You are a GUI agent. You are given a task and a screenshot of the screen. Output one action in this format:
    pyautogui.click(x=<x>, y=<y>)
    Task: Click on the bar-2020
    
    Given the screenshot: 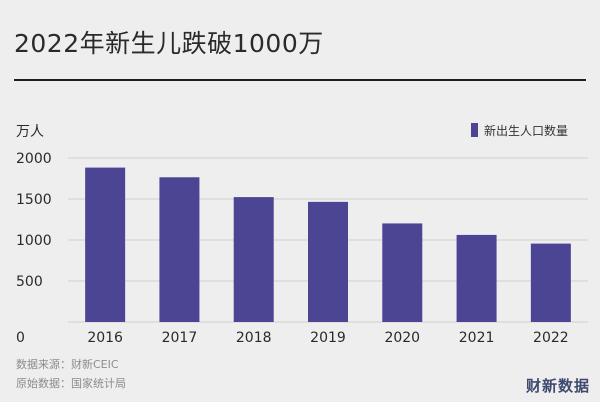 What is the action you would take?
    pyautogui.click(x=402, y=272)
    